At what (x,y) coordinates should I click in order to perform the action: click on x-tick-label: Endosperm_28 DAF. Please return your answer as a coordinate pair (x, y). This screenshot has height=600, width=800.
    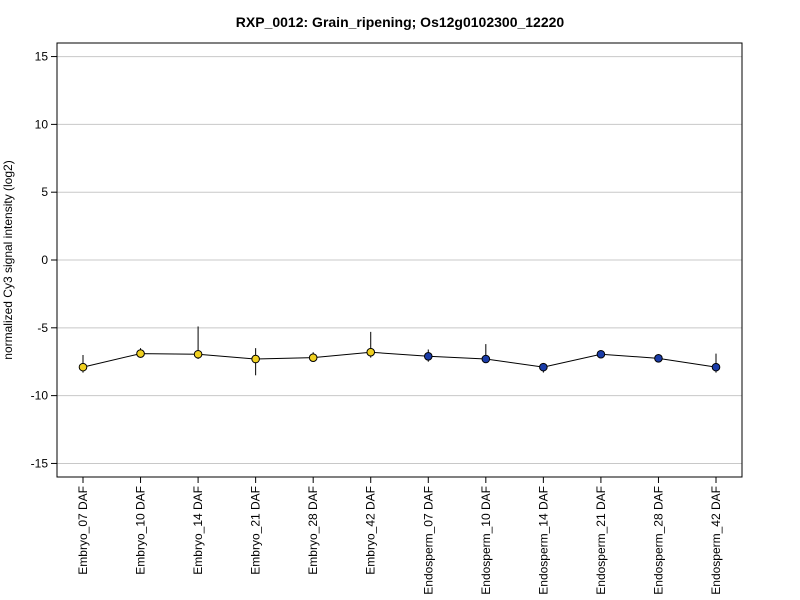
    Looking at the image, I should click on (658, 540).